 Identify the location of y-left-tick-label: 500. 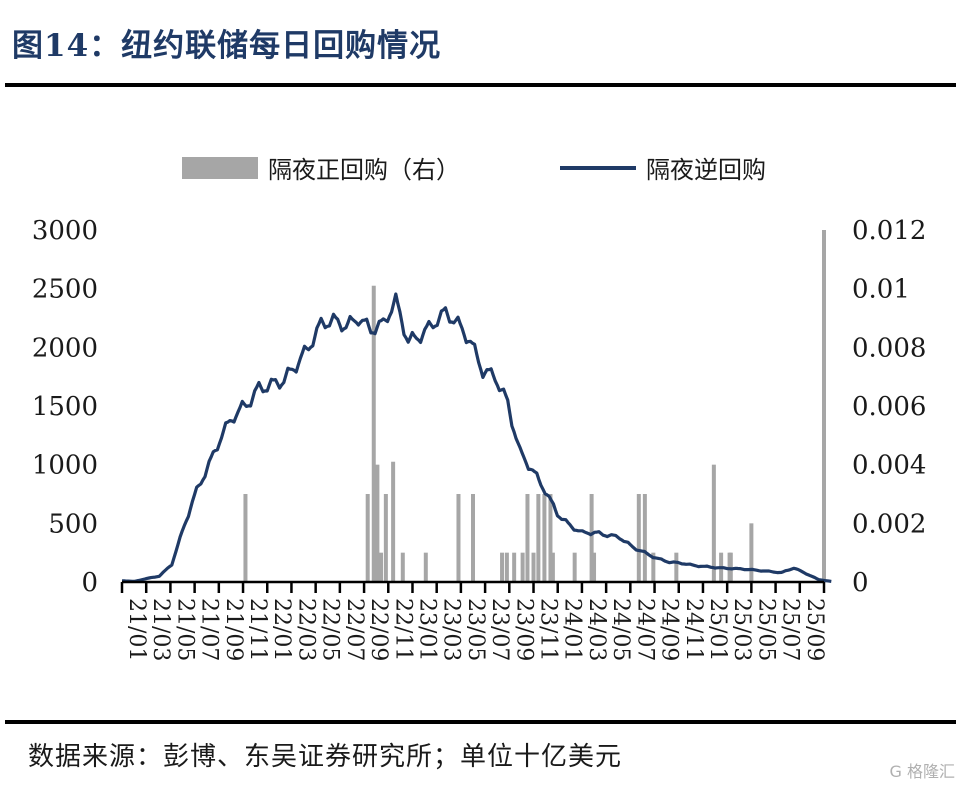
(73, 524).